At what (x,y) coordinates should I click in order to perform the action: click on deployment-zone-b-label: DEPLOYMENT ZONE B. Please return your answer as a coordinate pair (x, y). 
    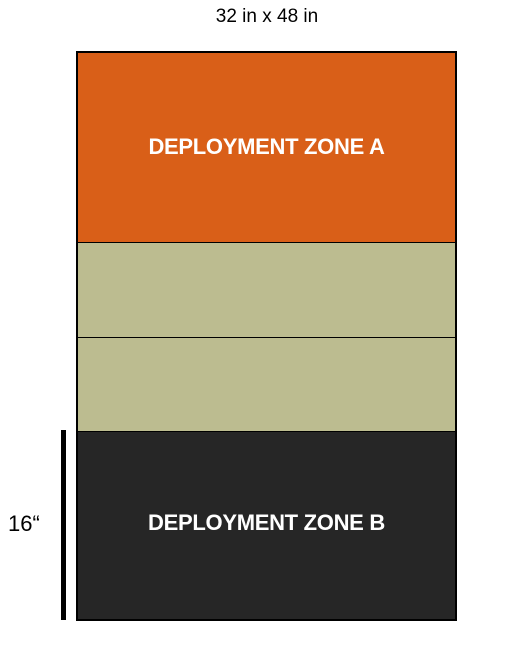
    Looking at the image, I should click on (266, 522).